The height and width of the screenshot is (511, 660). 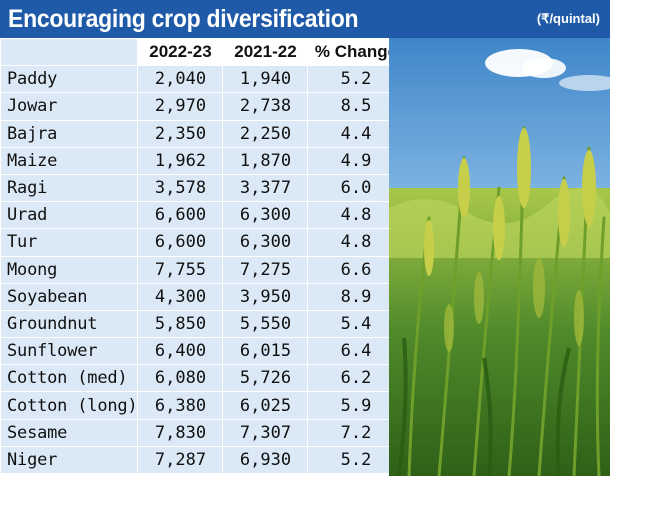 What do you see at coordinates (356, 188) in the screenshot?
I see `percent-change-cell: 6.0` at bounding box center [356, 188].